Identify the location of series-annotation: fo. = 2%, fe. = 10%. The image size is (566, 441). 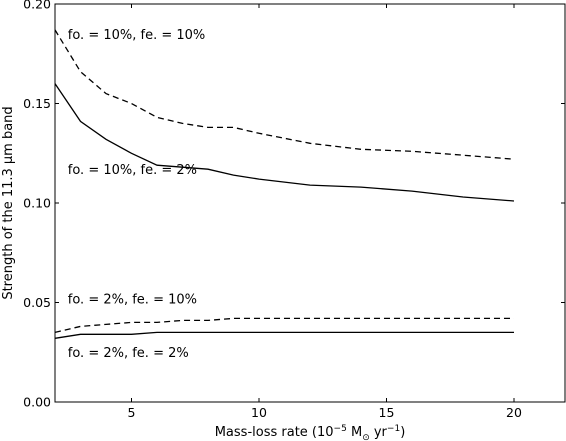
(132, 299).